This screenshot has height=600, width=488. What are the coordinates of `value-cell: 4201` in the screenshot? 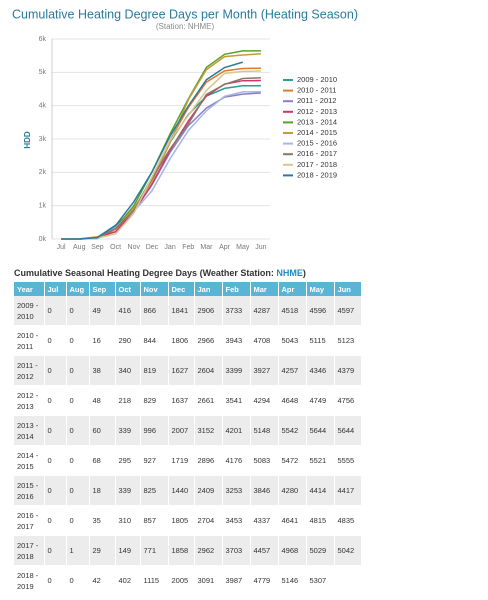 It's located at (236, 430).